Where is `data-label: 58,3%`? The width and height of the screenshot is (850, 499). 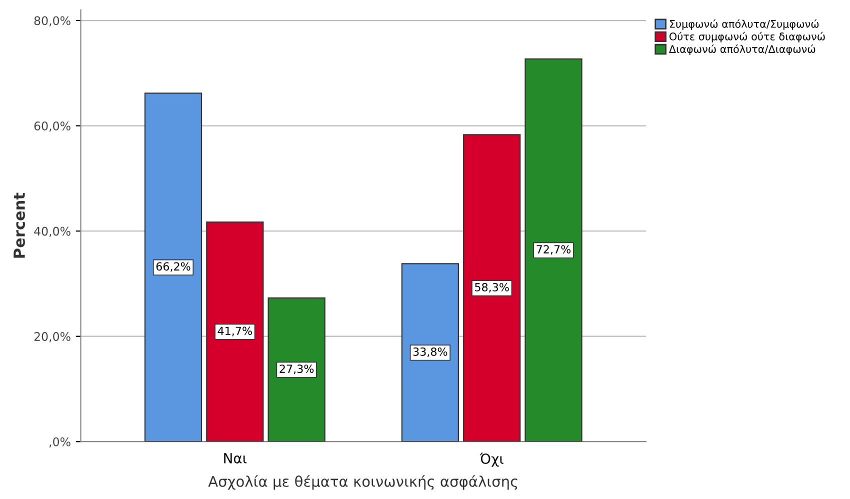 data-label: 58,3% is located at coordinates (492, 287).